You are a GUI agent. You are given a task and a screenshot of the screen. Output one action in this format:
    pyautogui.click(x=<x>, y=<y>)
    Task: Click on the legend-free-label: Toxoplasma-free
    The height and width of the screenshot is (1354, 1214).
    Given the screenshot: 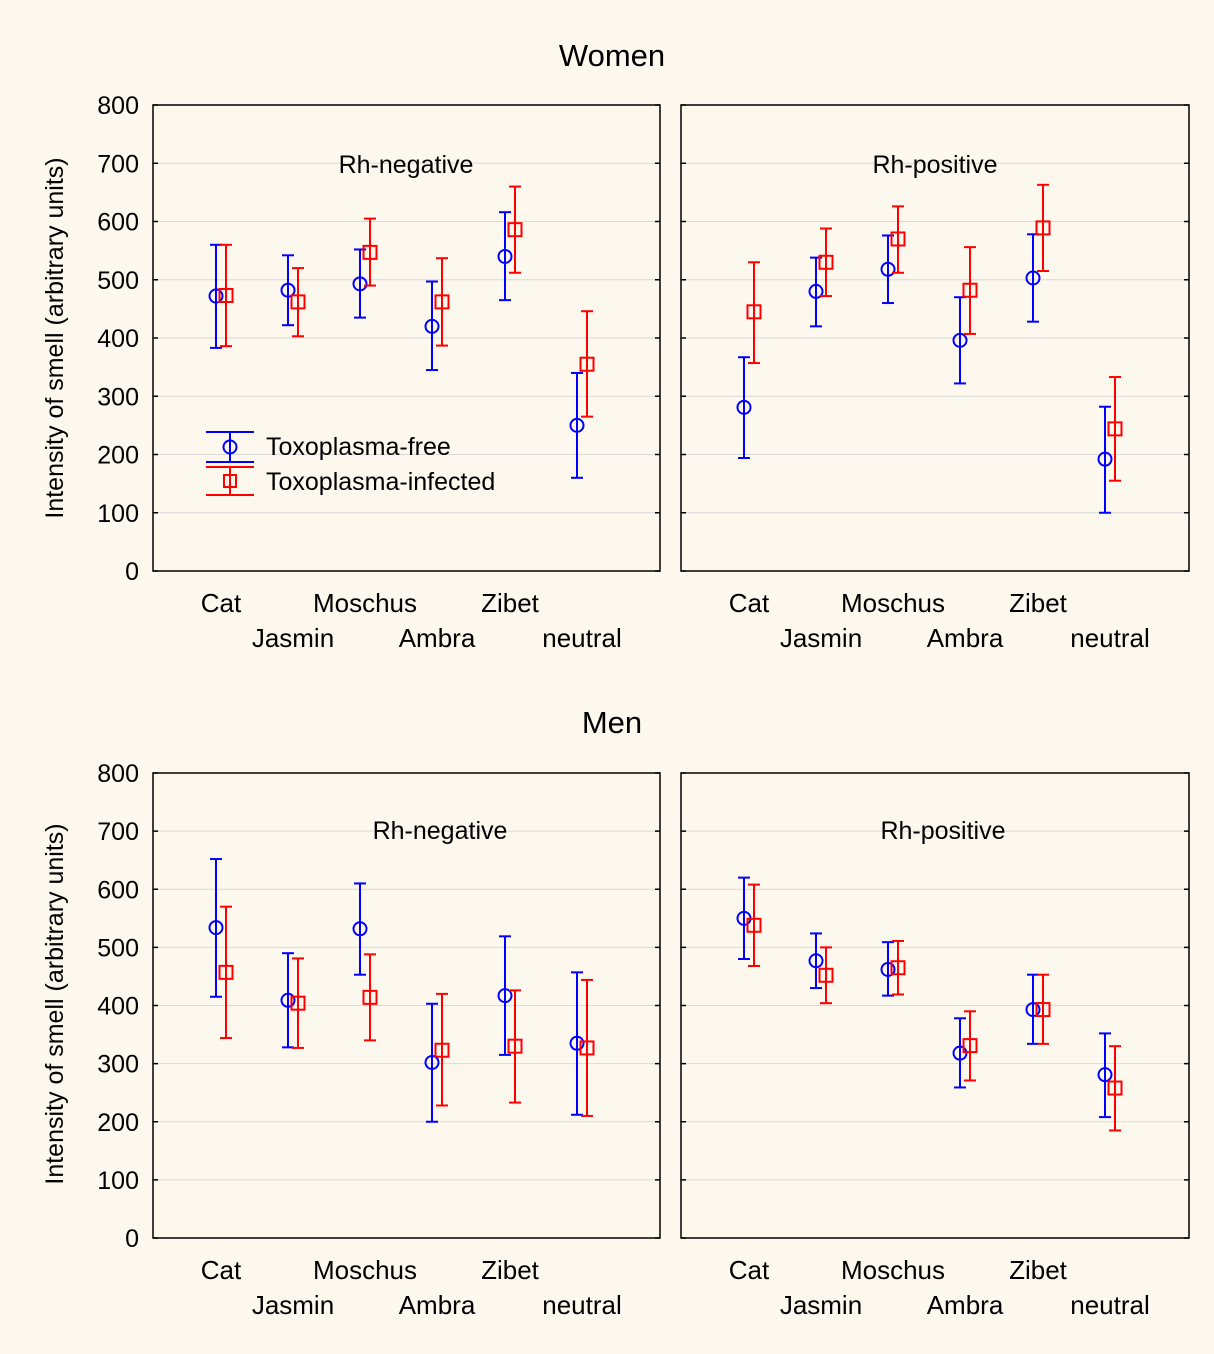 What is the action you would take?
    pyautogui.click(x=358, y=447)
    